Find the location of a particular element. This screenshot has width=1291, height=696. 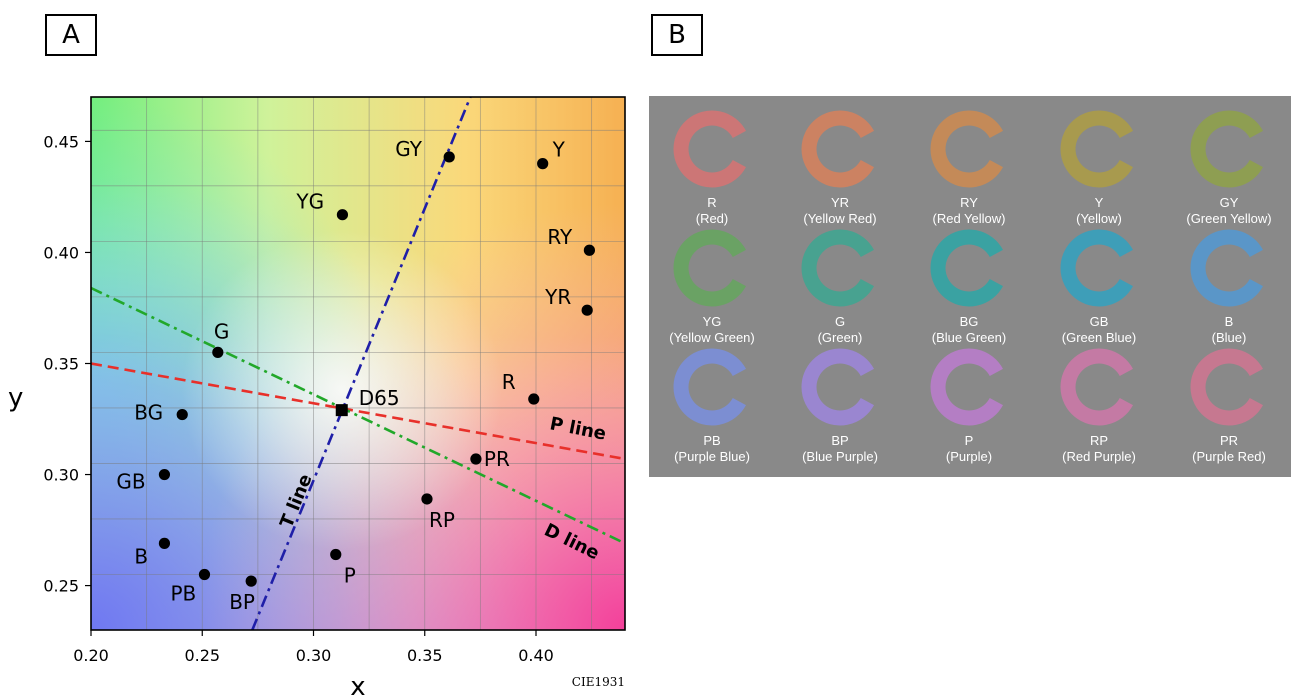

swatch-item: GB(Green Blue) is located at coordinates (1098, 287).